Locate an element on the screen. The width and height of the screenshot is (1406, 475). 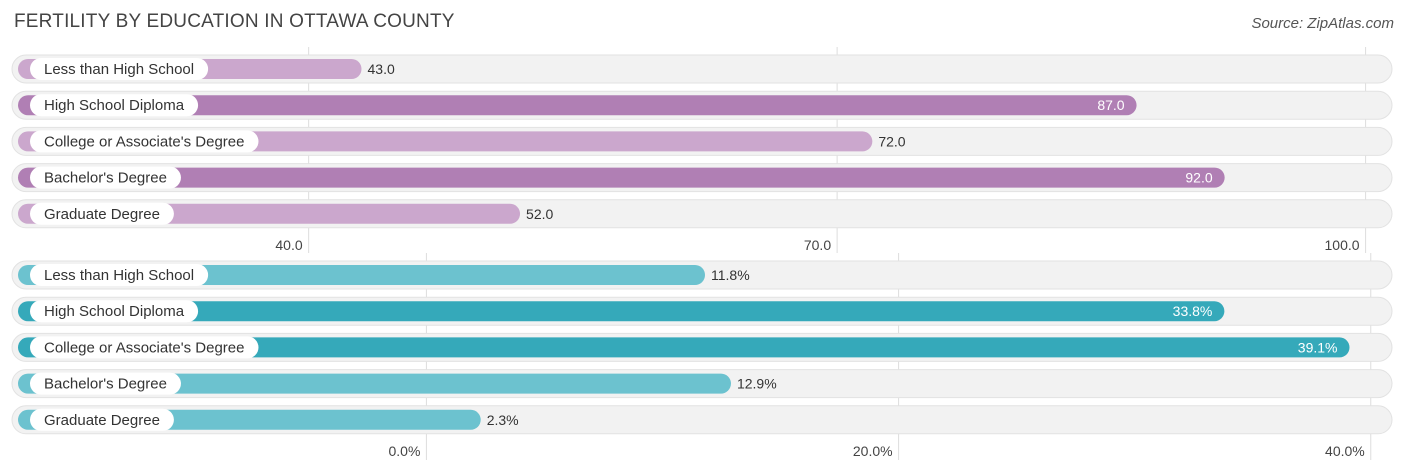
value-label: 43.0 is located at coordinates (381, 69).